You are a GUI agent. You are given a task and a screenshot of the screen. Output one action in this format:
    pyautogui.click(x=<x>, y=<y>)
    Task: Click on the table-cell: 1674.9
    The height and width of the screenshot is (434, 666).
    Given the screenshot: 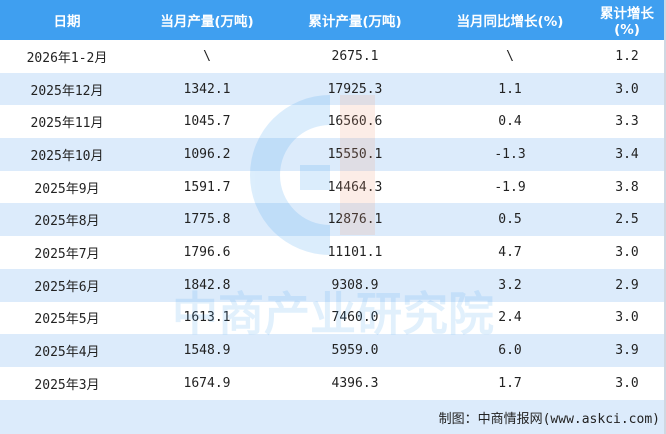 What is the action you would take?
    pyautogui.click(x=207, y=383)
    